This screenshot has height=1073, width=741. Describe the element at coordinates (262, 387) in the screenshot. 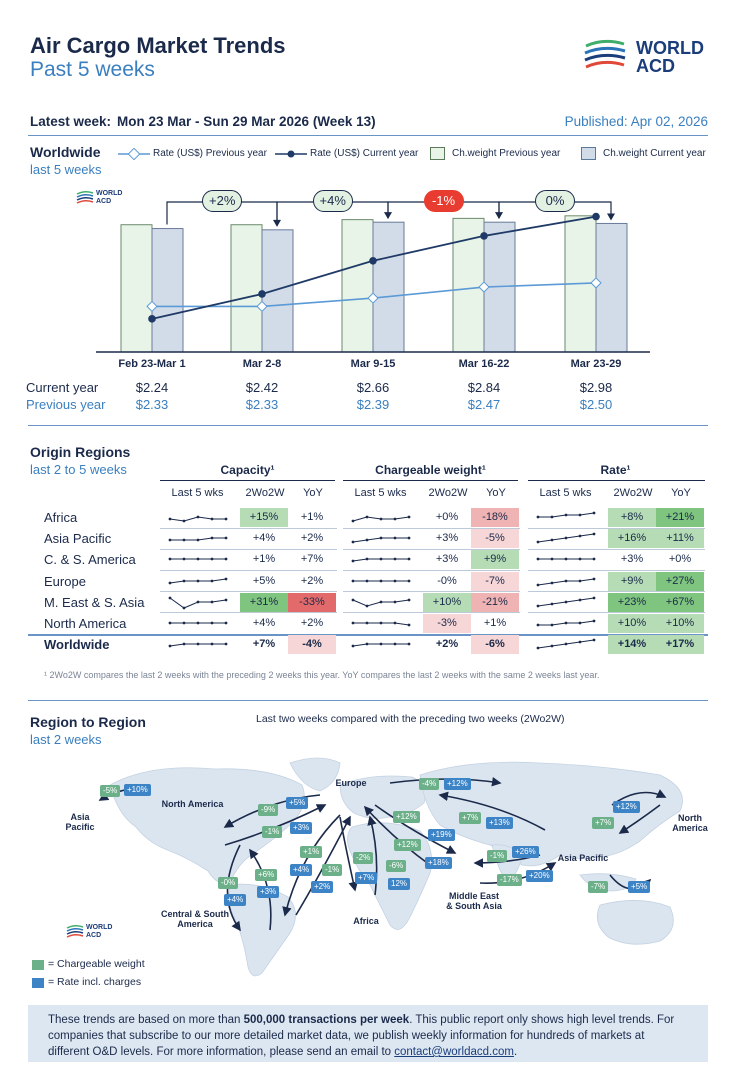

I see `rate-current-year: $2.42` at that location.